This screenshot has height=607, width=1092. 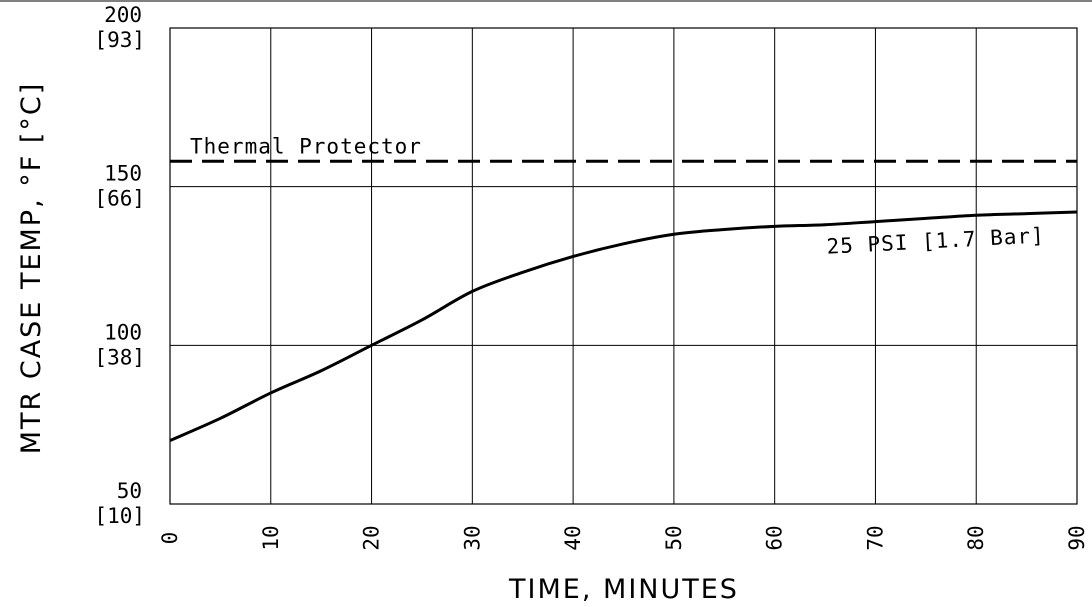 What do you see at coordinates (119, 40) in the screenshot?
I see `y-tick-label-c: [93]` at bounding box center [119, 40].